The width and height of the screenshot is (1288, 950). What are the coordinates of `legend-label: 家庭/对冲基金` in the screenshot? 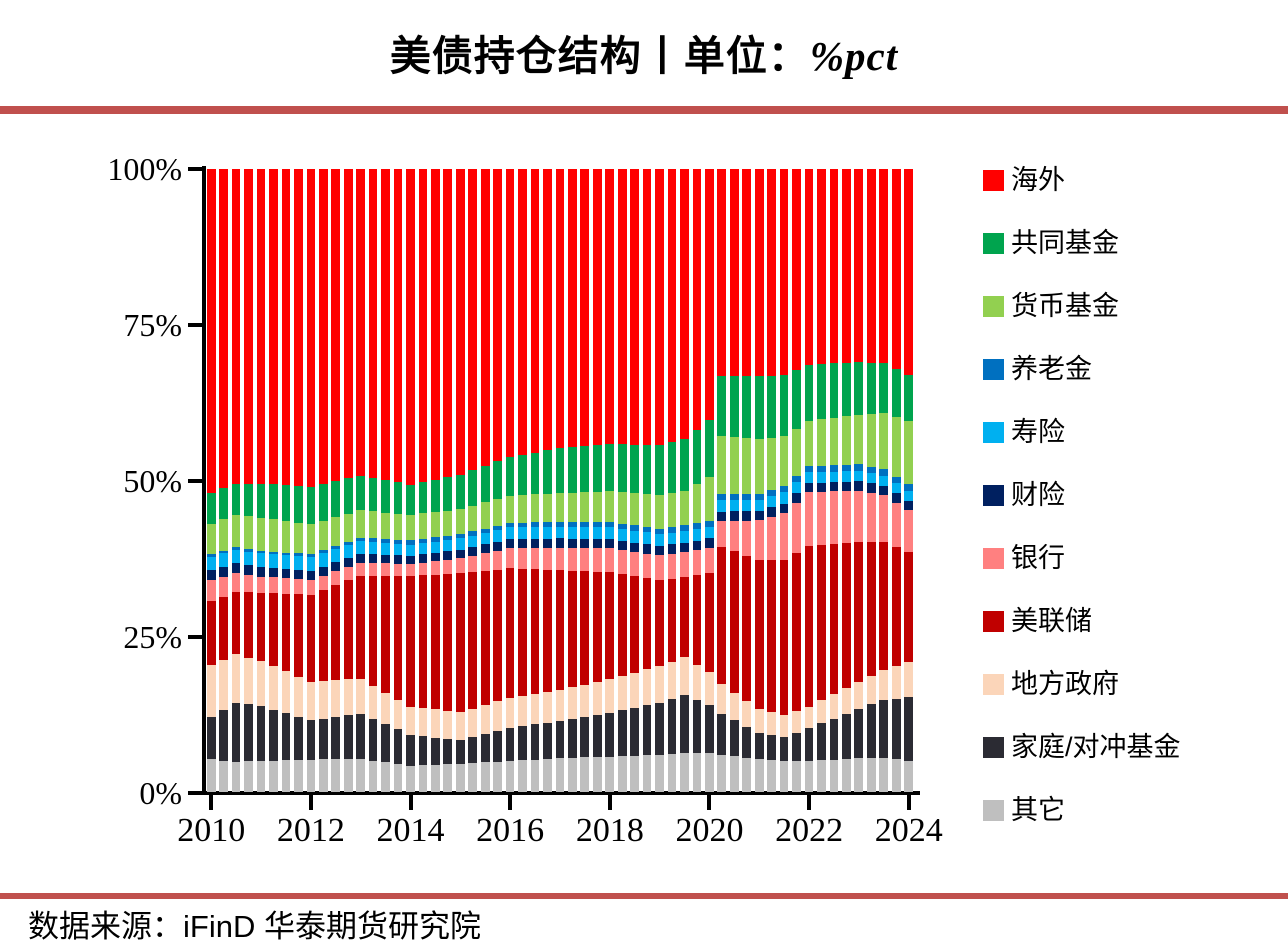 It's located at (1096, 747).